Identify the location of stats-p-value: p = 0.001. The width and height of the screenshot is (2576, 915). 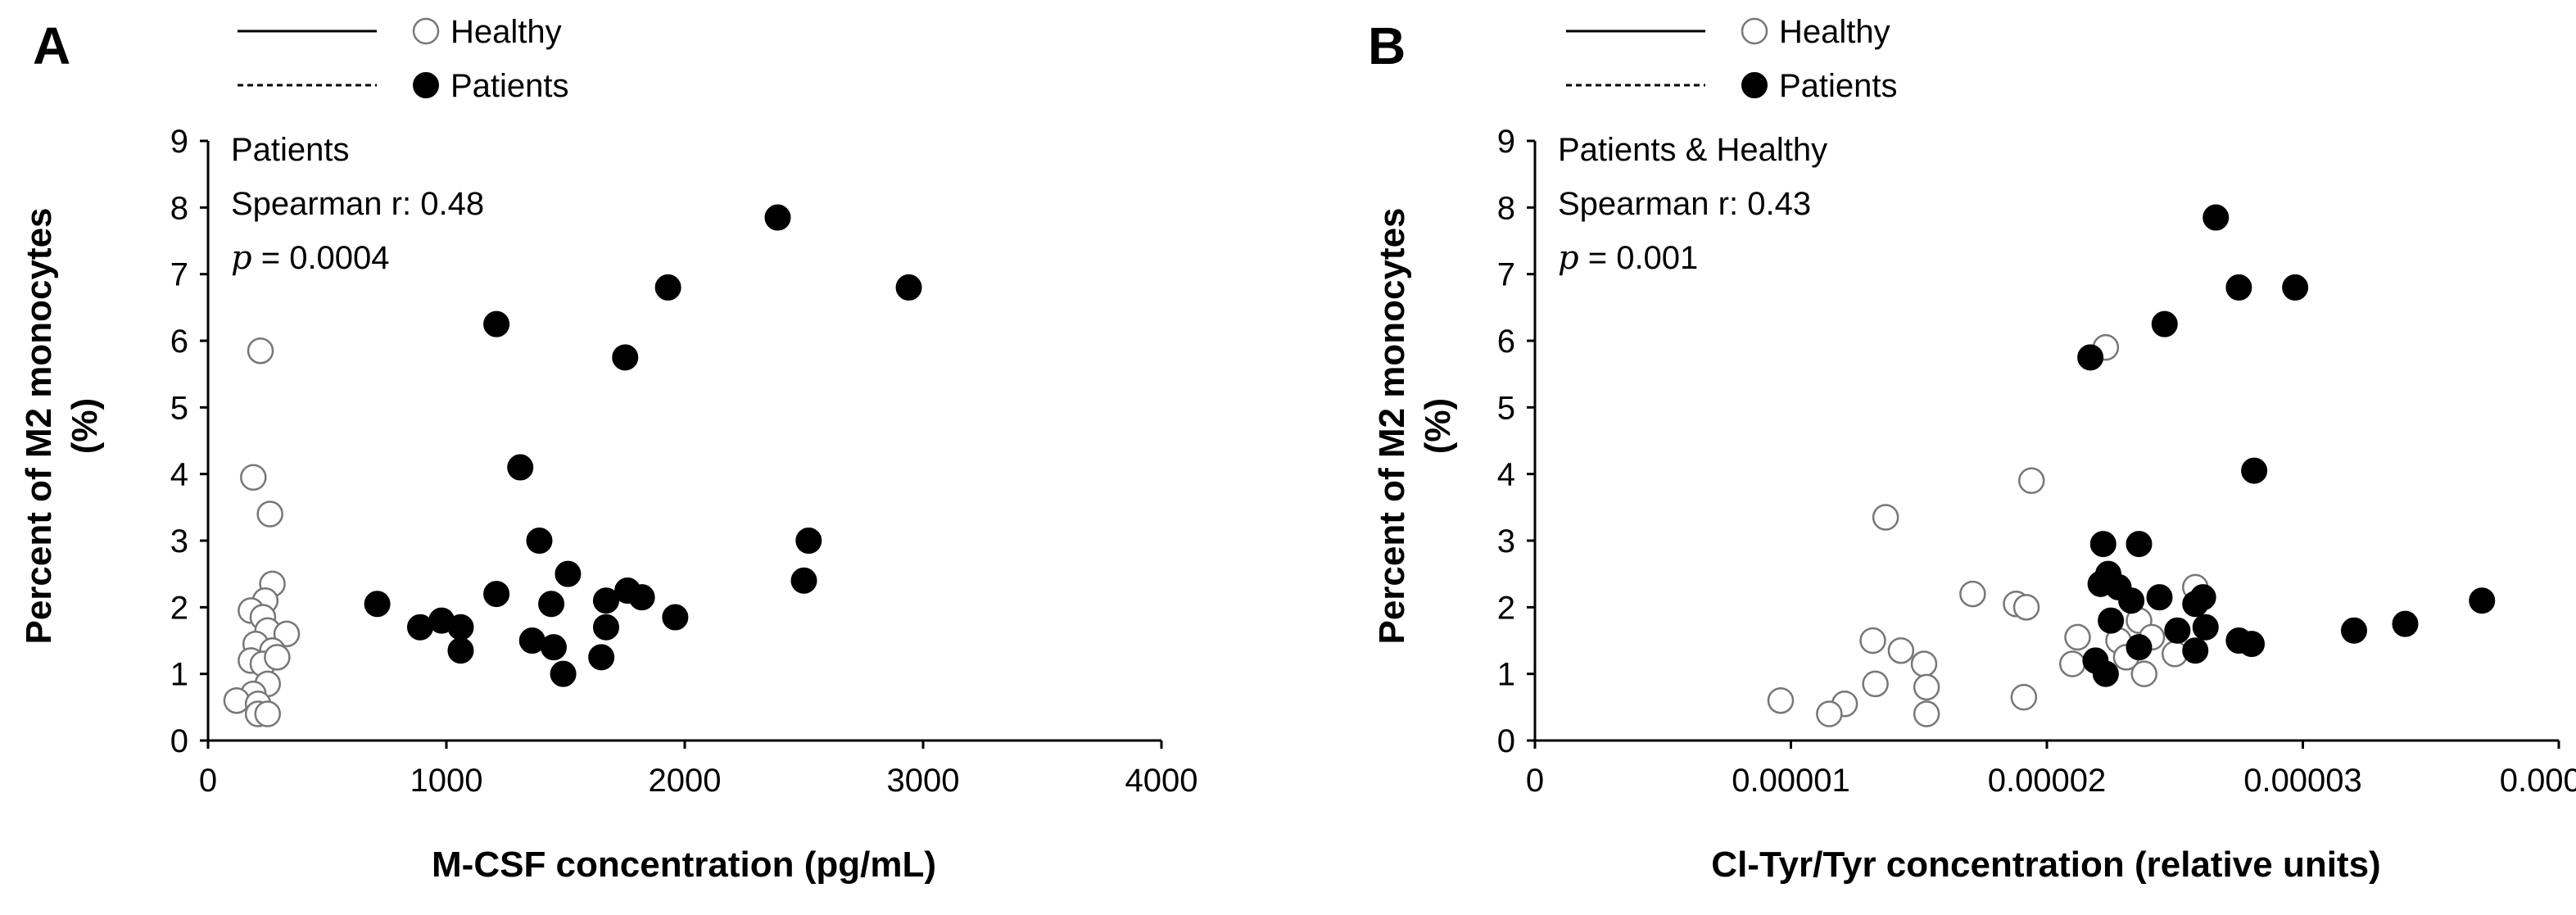
(1628, 258).